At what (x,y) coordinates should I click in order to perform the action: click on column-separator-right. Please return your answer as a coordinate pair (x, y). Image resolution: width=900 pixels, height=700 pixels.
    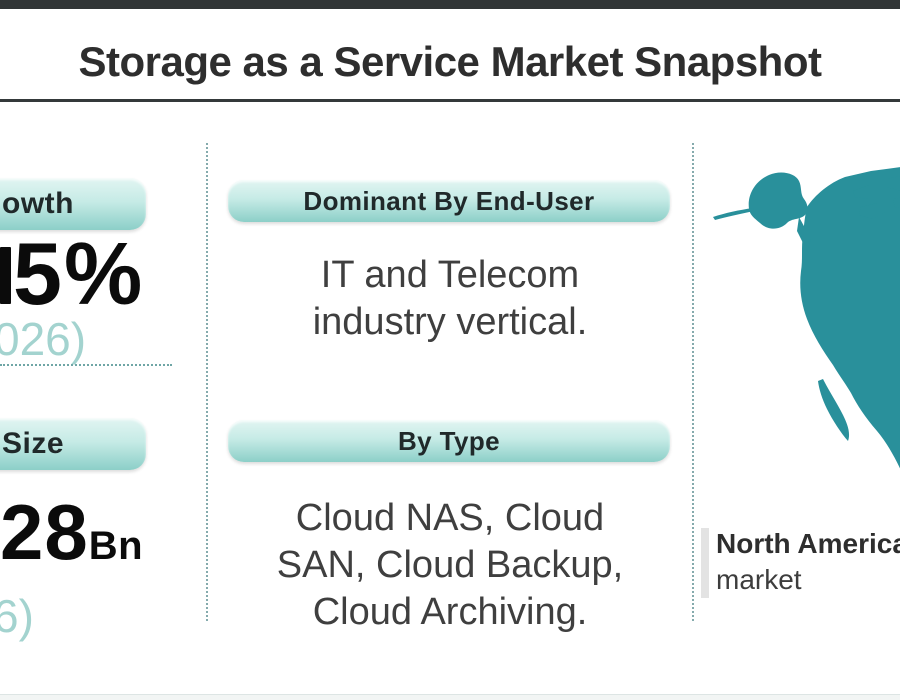
    Looking at the image, I should click on (693, 382).